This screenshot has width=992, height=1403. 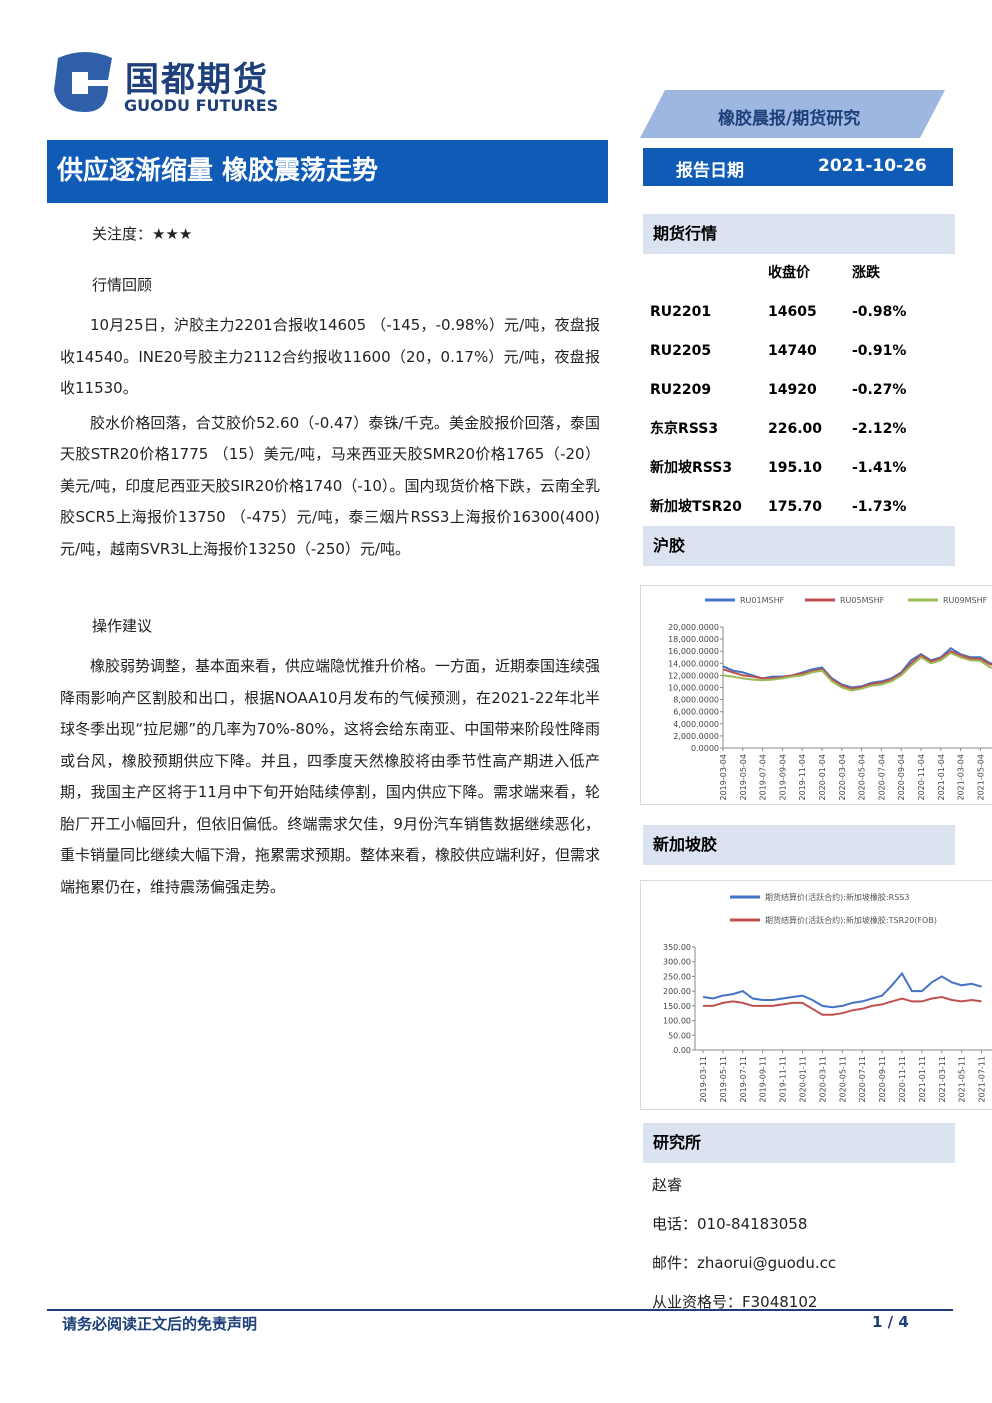 I want to click on cell-value: 226.00, so click(x=795, y=429).